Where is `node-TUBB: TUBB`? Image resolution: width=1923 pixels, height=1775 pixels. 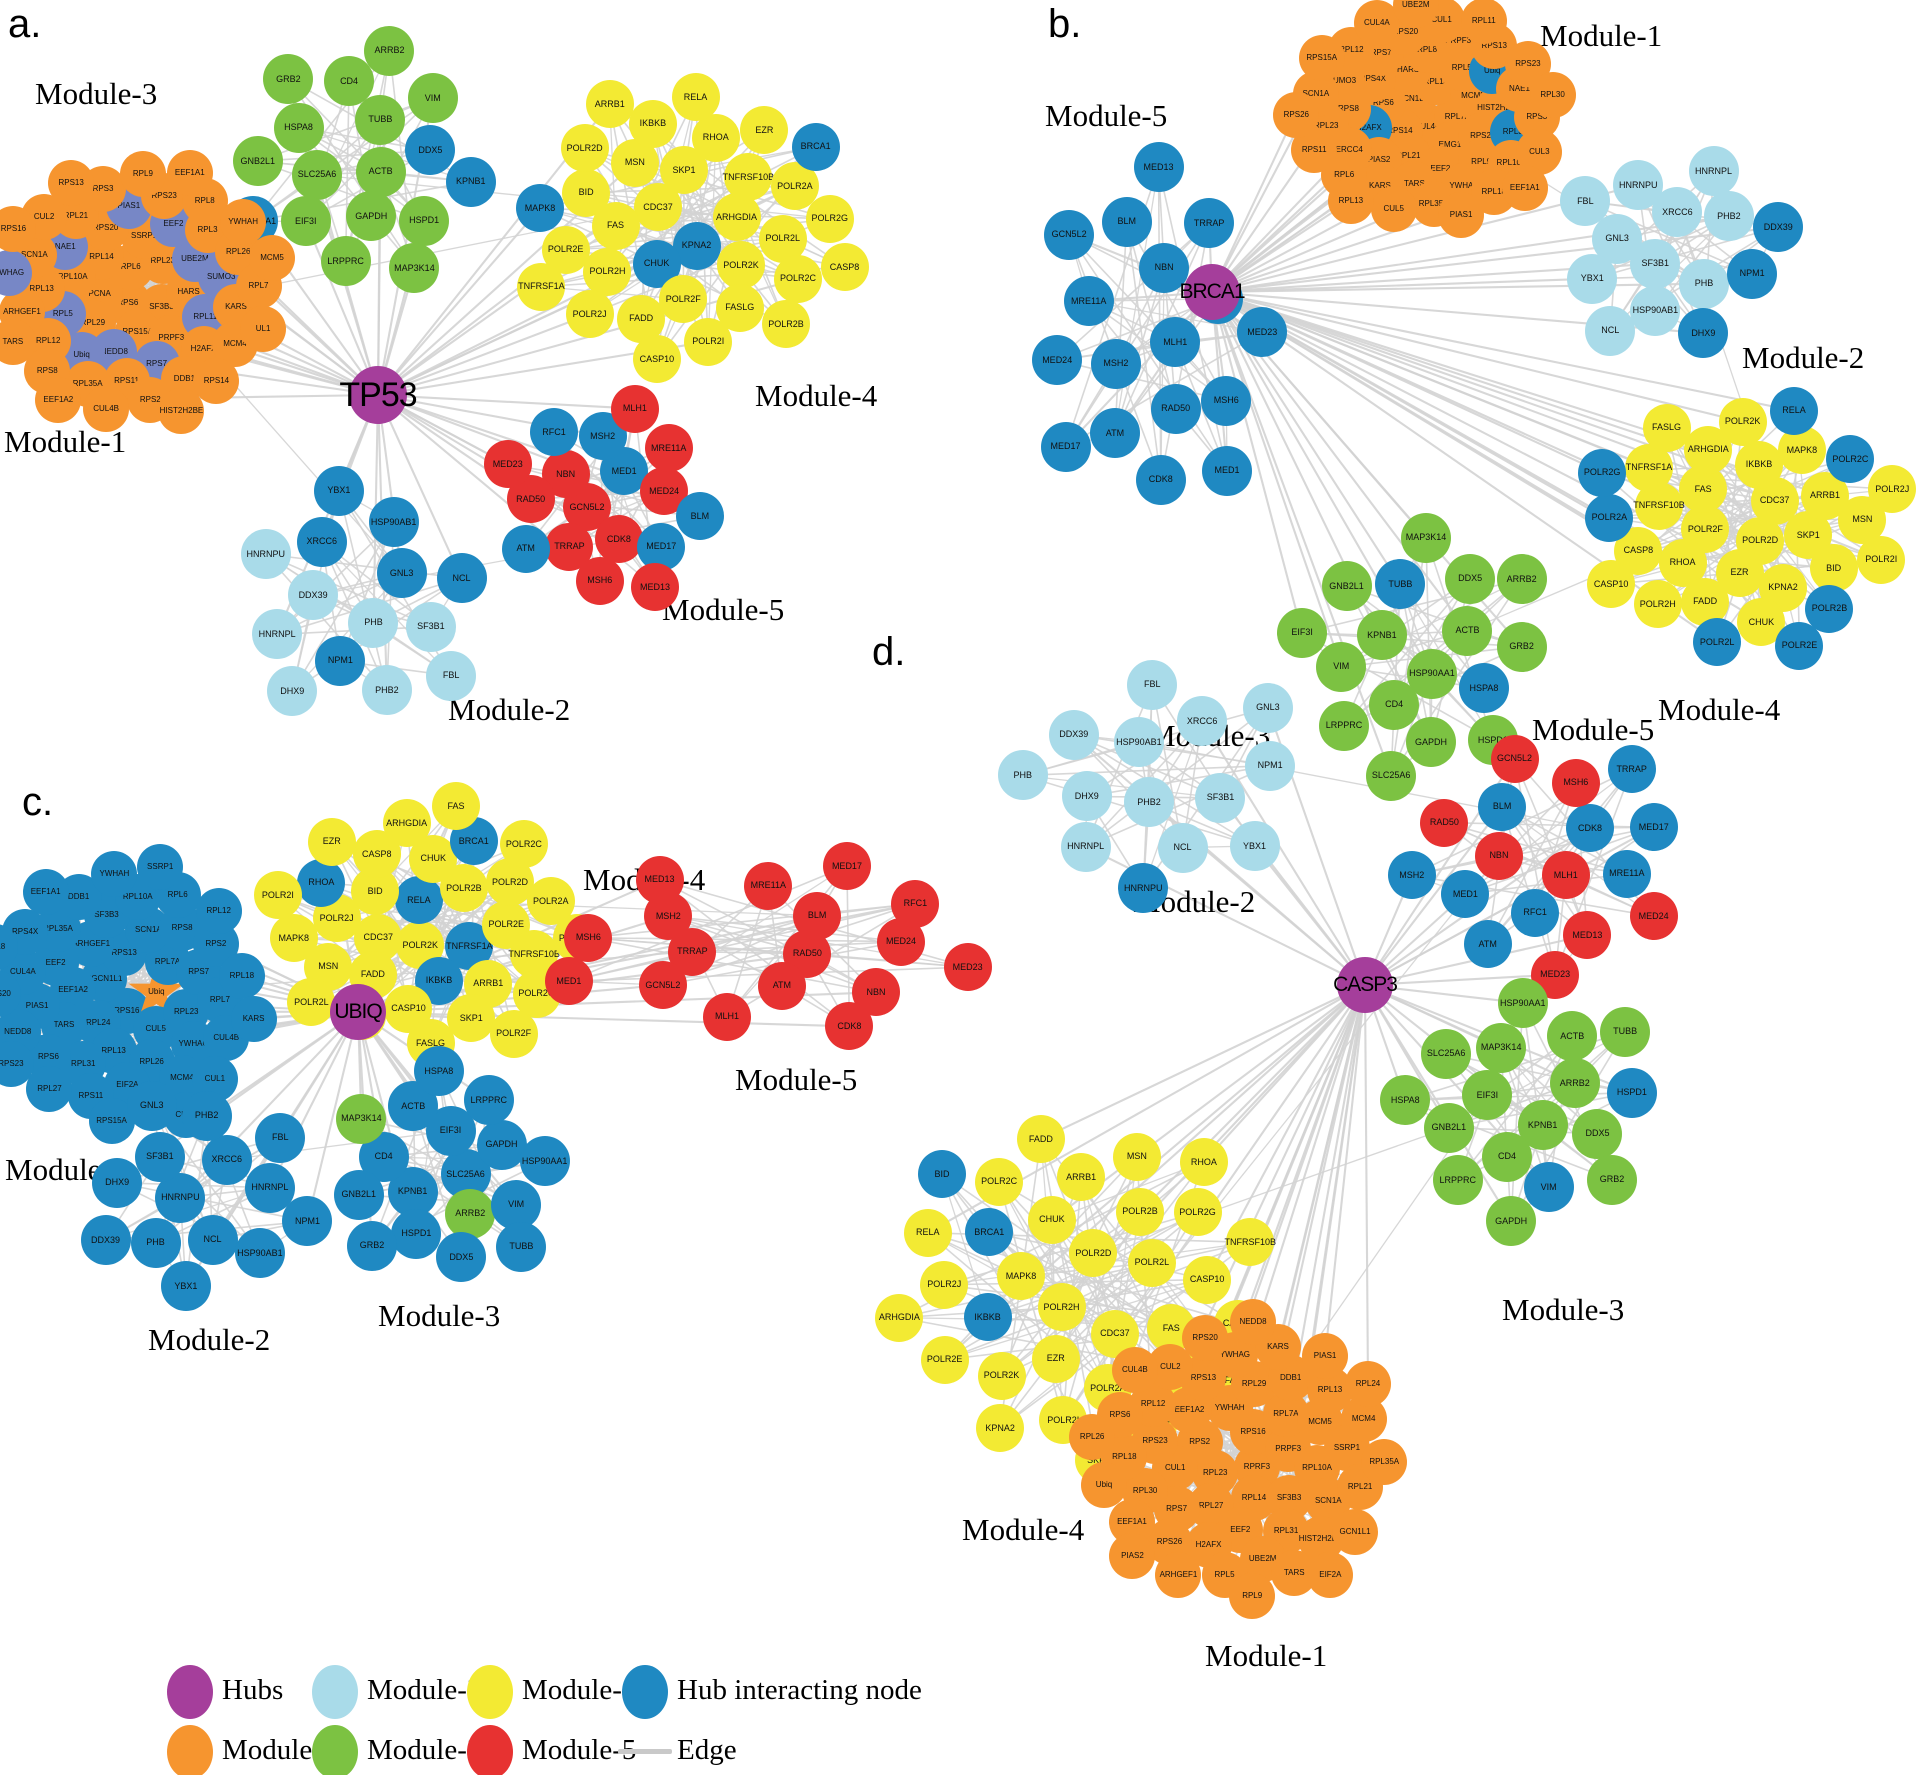 node-TUBB: TUBB is located at coordinates (521, 1246).